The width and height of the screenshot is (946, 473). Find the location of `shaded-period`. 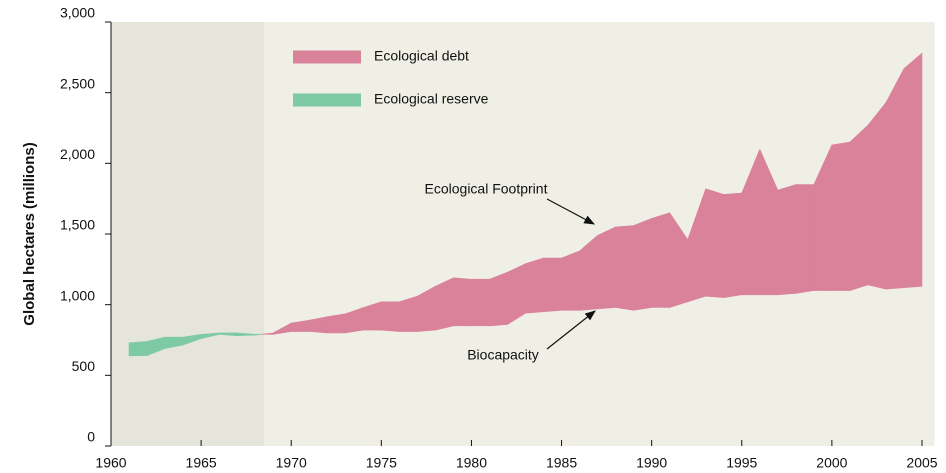

shaded-period is located at coordinates (188, 234).